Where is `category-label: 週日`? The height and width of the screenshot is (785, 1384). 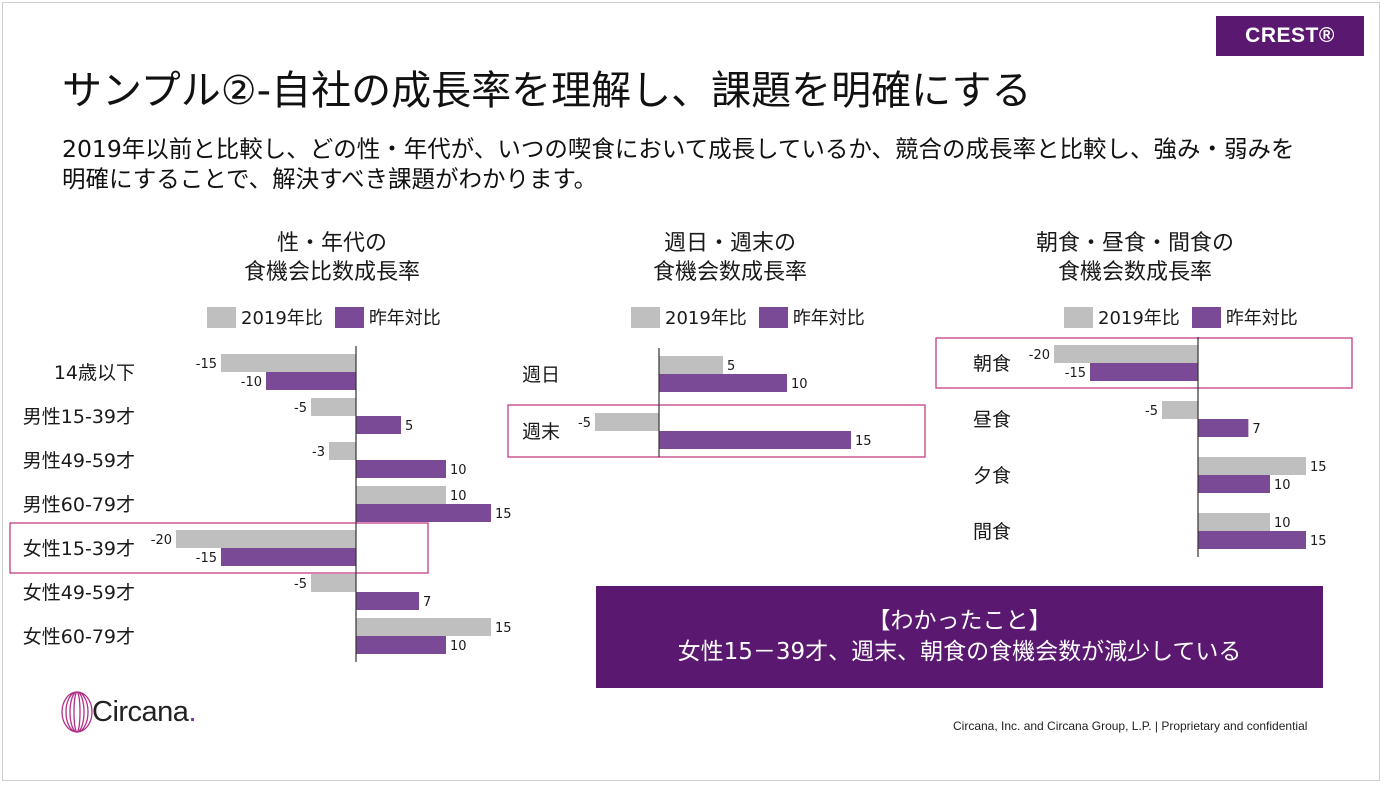 category-label: 週日 is located at coordinates (541, 375).